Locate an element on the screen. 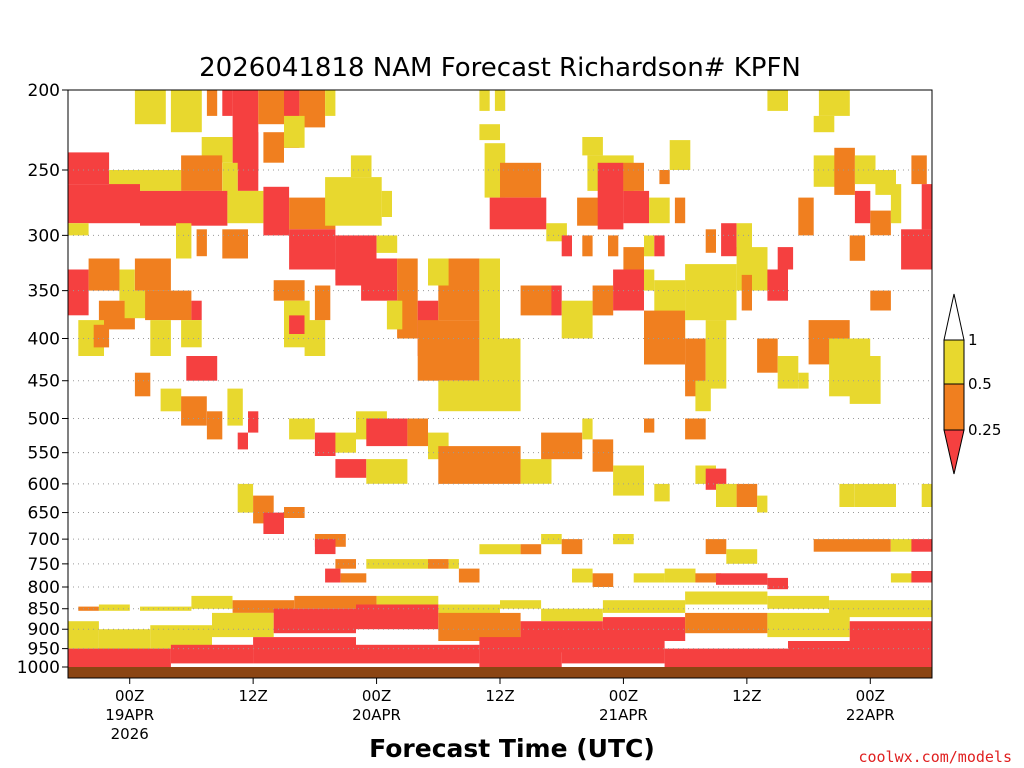 The image size is (1024, 768). surface-ground is located at coordinates (500, 672).